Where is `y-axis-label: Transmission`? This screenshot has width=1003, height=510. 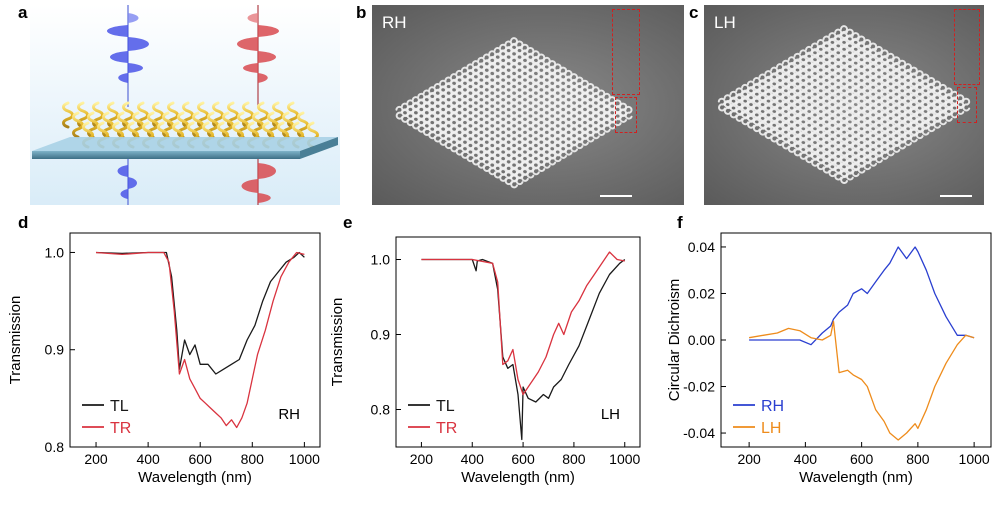 y-axis-label: Transmission is located at coordinates (15, 340).